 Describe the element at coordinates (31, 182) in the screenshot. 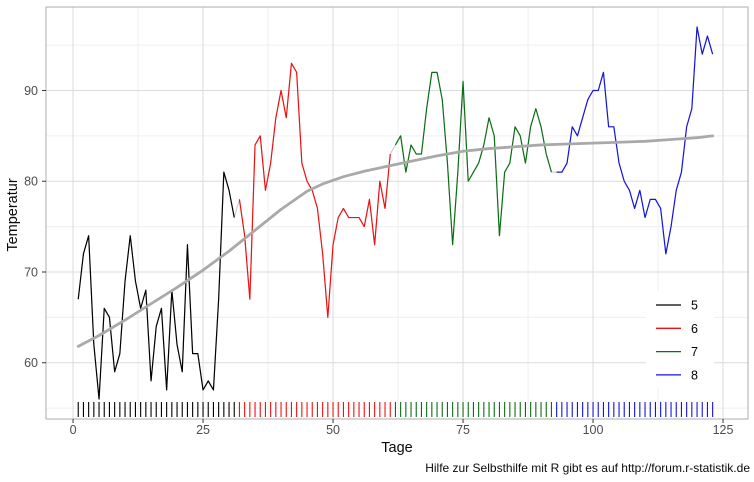

I see `y-tick-label: 80` at that location.